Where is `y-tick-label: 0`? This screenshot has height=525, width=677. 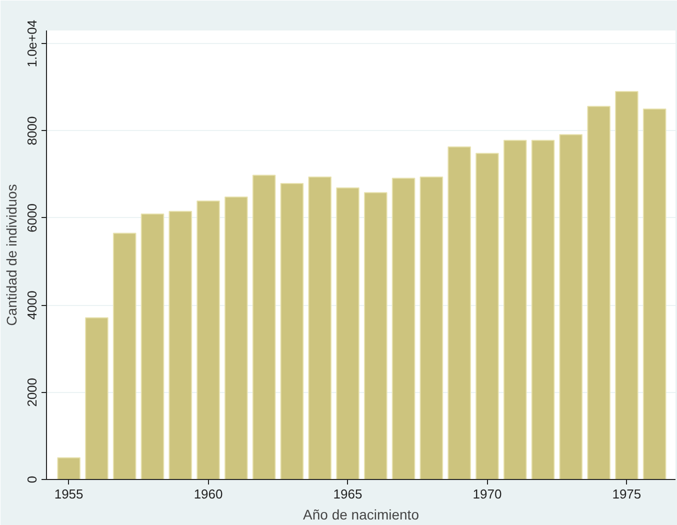 y-tick-label: 0 is located at coordinates (32, 480).